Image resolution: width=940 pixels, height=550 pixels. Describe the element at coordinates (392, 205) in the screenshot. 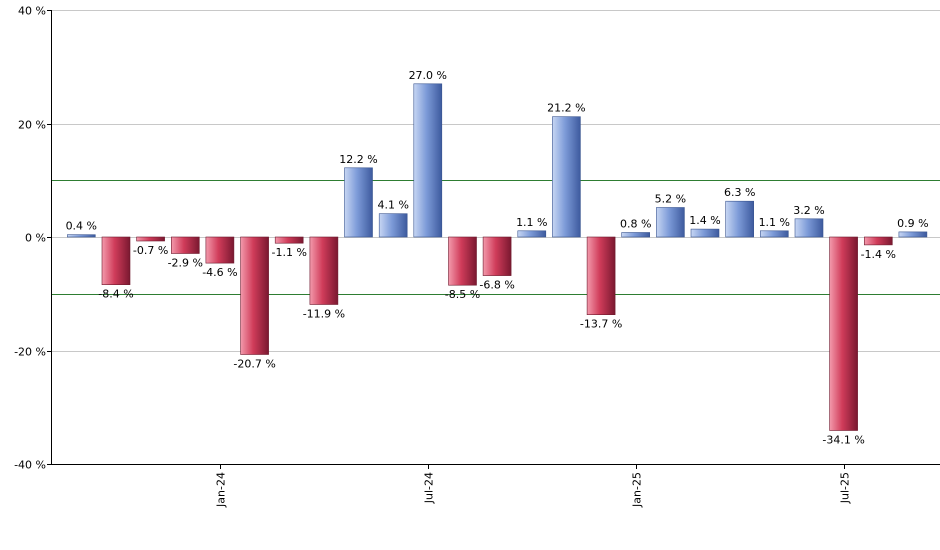

I see `bar-value-label: 4.1 %` at that location.